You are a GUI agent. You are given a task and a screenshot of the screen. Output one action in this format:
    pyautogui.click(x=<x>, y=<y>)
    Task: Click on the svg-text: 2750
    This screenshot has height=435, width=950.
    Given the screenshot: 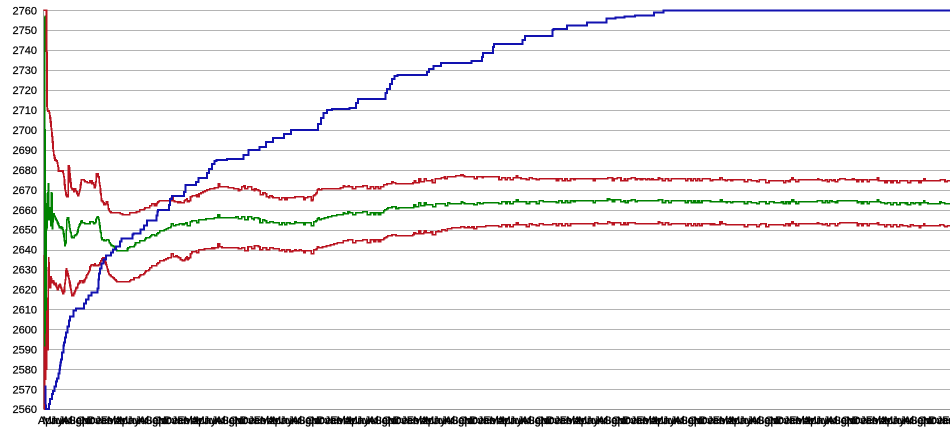 What is the action you would take?
    pyautogui.click(x=25, y=31)
    